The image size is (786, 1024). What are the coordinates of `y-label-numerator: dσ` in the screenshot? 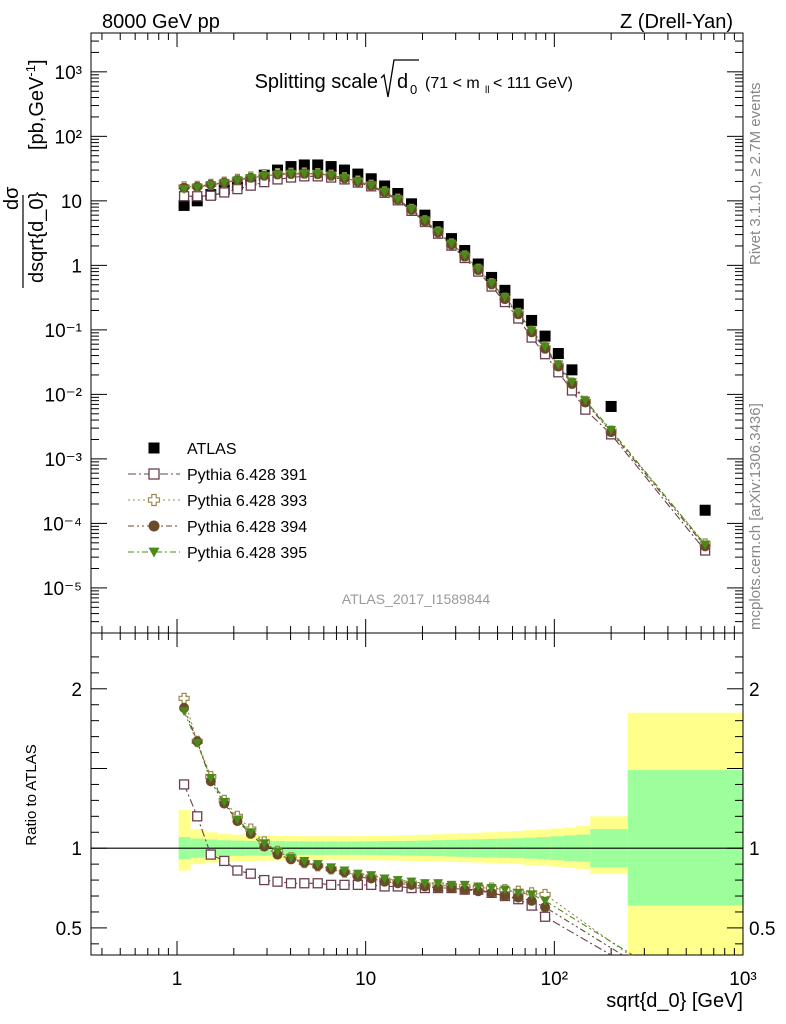 It's located at (12, 198).